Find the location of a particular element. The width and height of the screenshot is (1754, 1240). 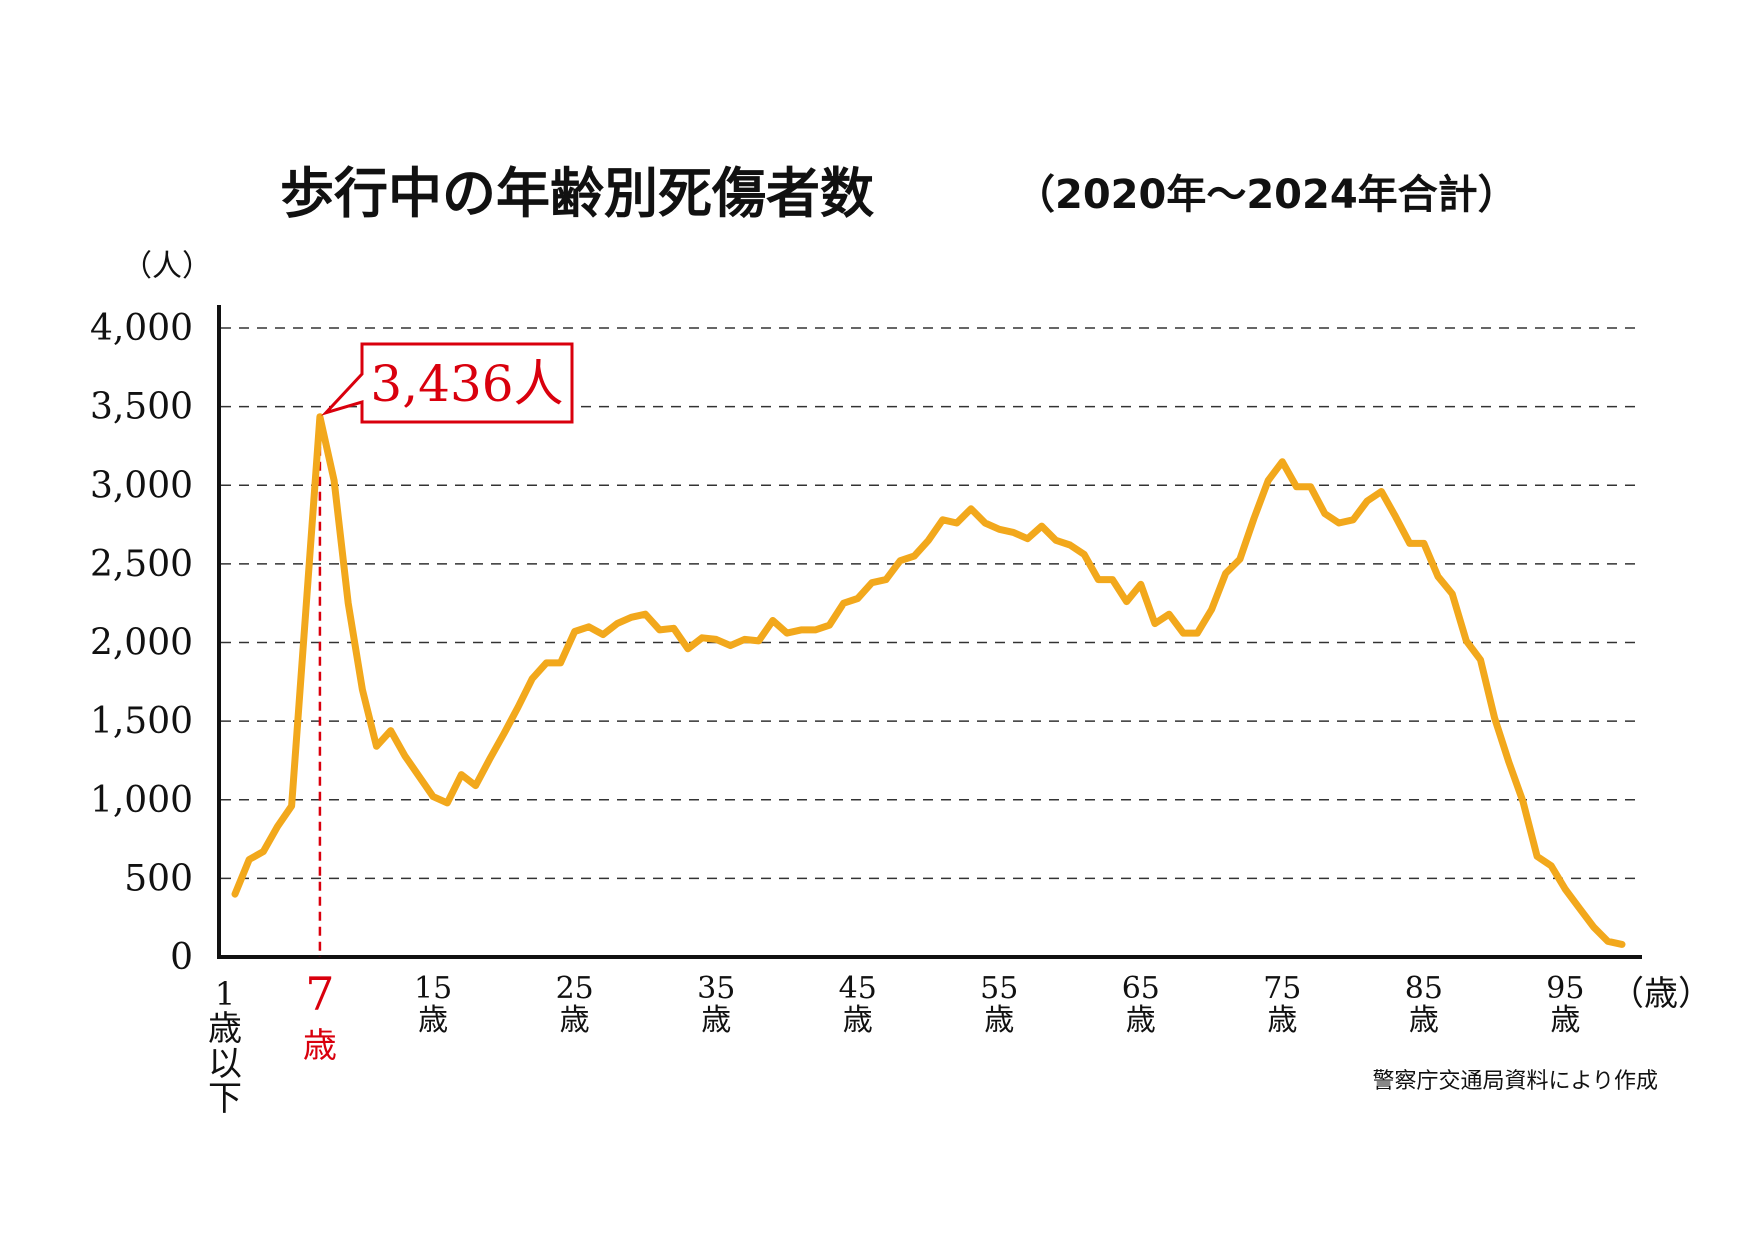

y-tick-label: 3,000 is located at coordinates (141, 485).